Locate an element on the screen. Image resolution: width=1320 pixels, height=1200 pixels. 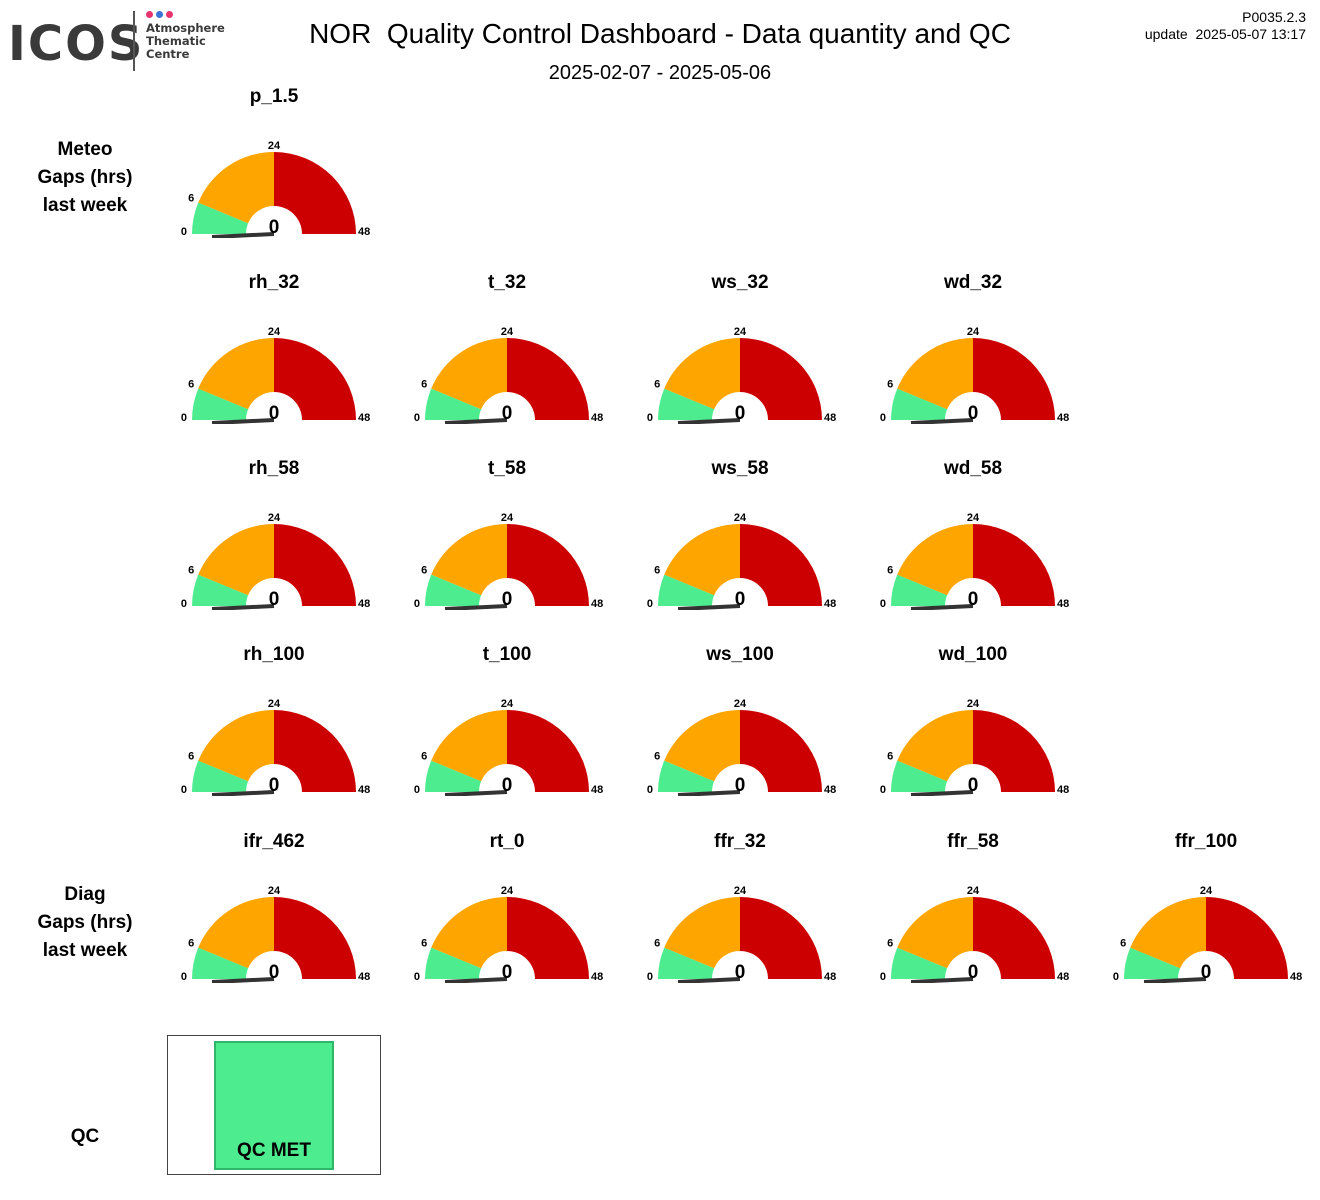
gauge-title: wd_58 is located at coordinates (973, 468).